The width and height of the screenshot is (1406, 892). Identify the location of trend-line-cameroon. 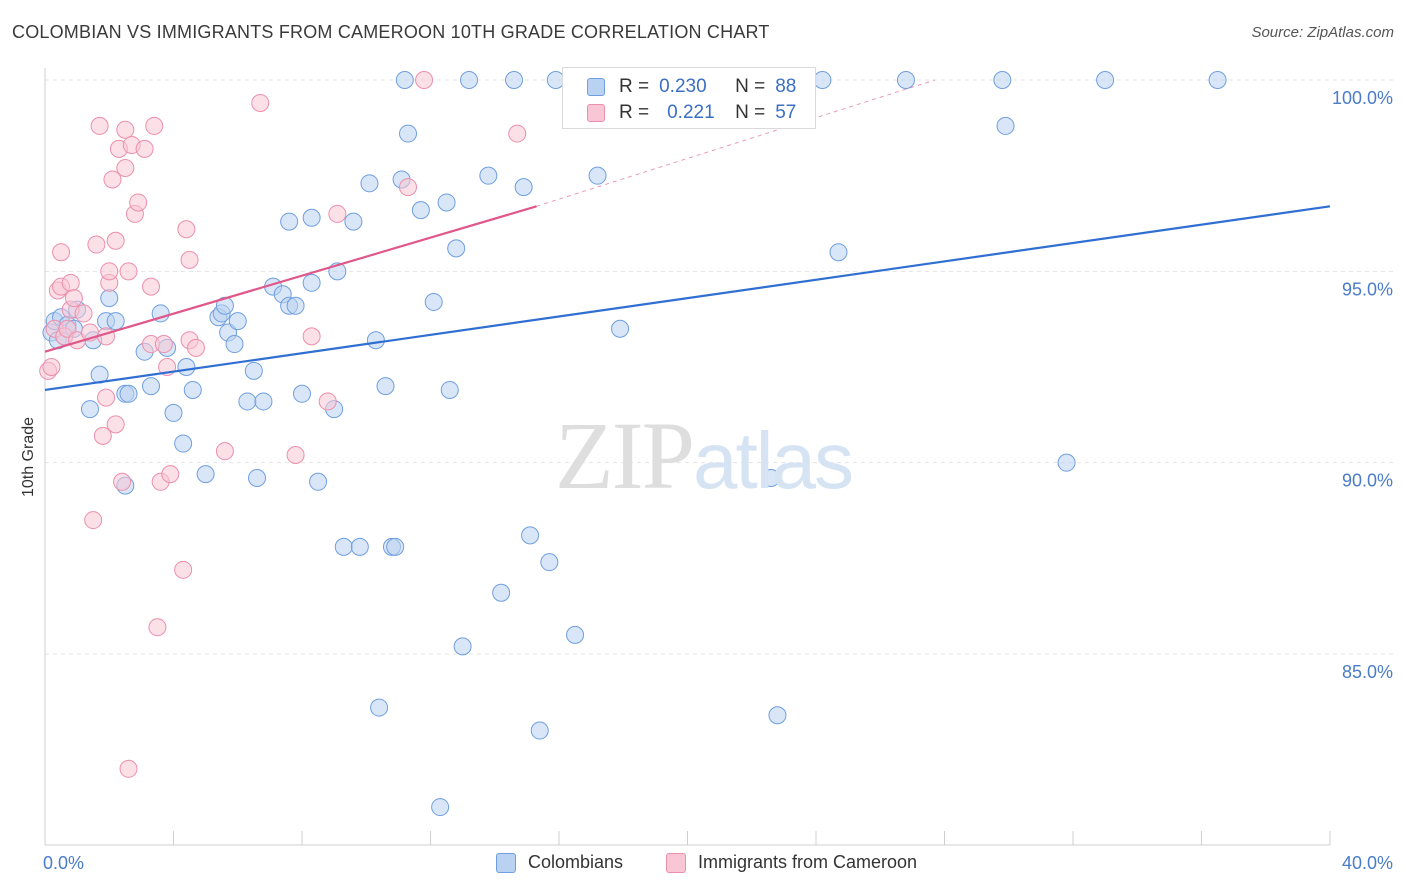
(290, 279).